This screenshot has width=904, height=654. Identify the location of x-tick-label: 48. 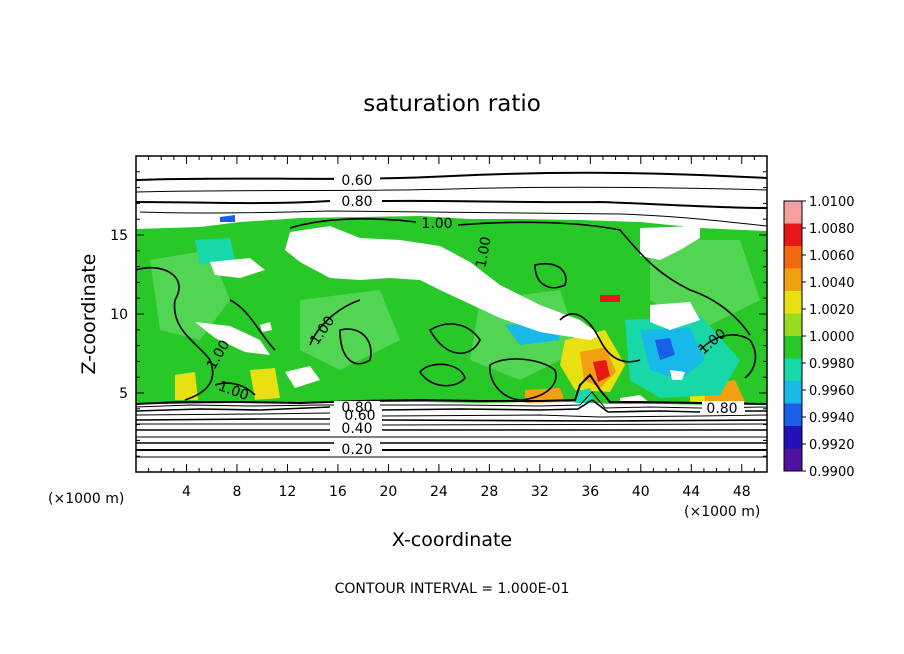
(742, 492).